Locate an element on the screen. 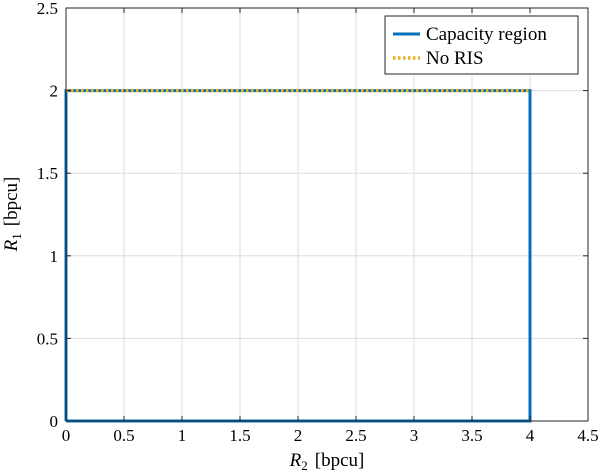 The image size is (602, 472). y-tick-label: 2.5 is located at coordinates (47, 9).